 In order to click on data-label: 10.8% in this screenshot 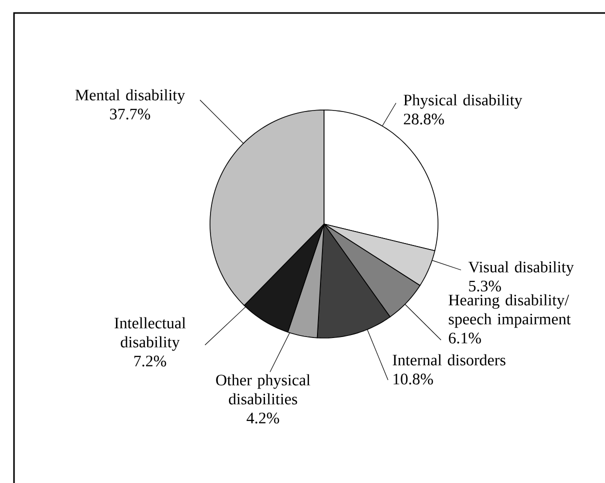, I will do `click(413, 379)`.